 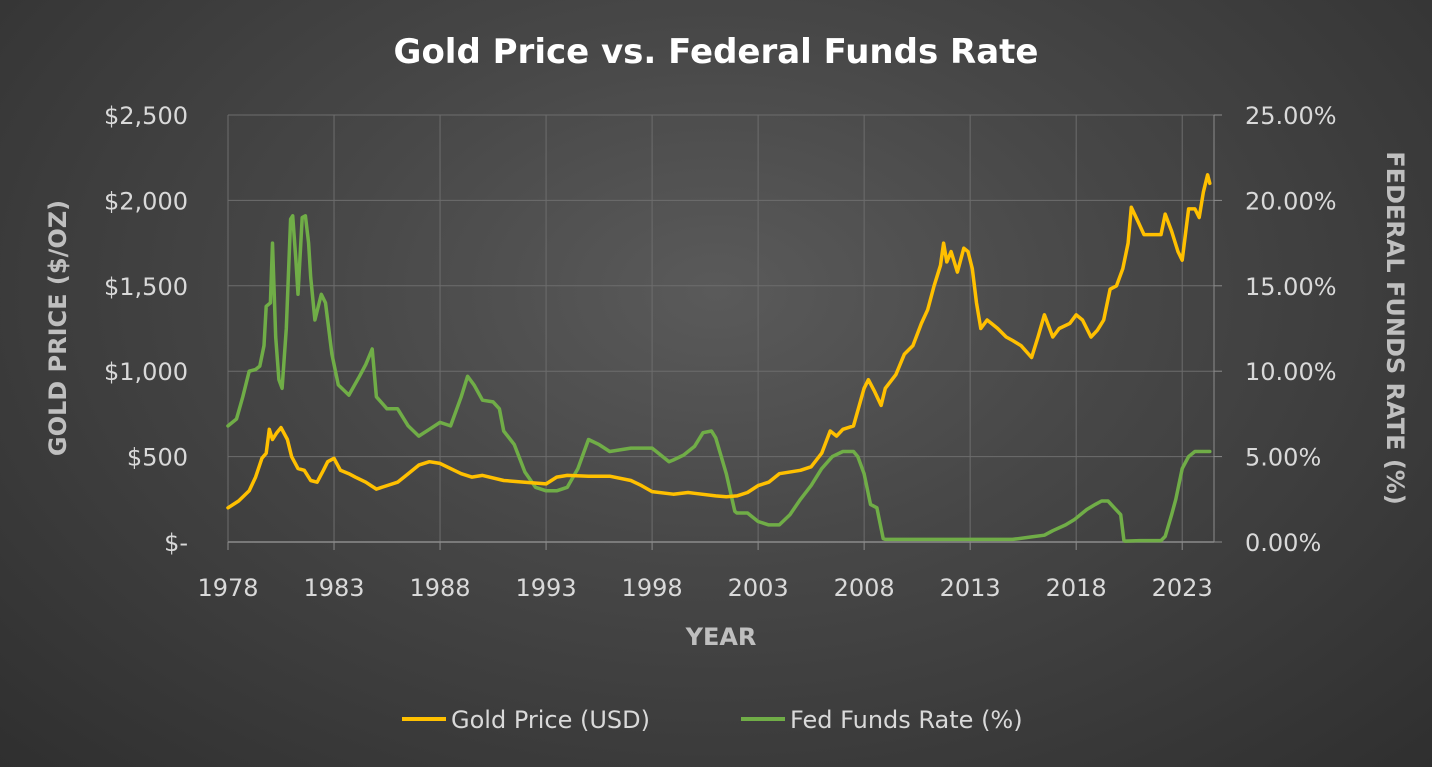 I want to click on x-tick-label: 1988, so click(x=440, y=588).